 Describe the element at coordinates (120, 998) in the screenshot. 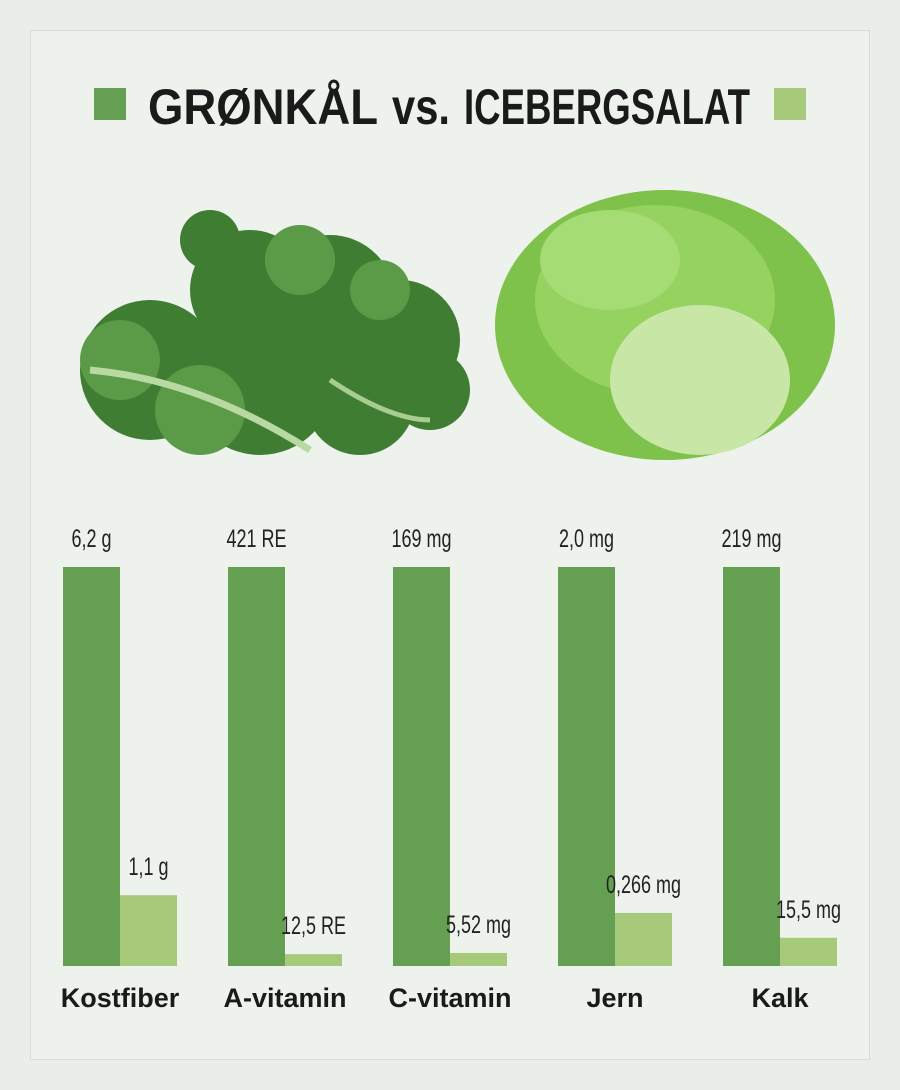

I see `category-label: Kostfiber` at that location.